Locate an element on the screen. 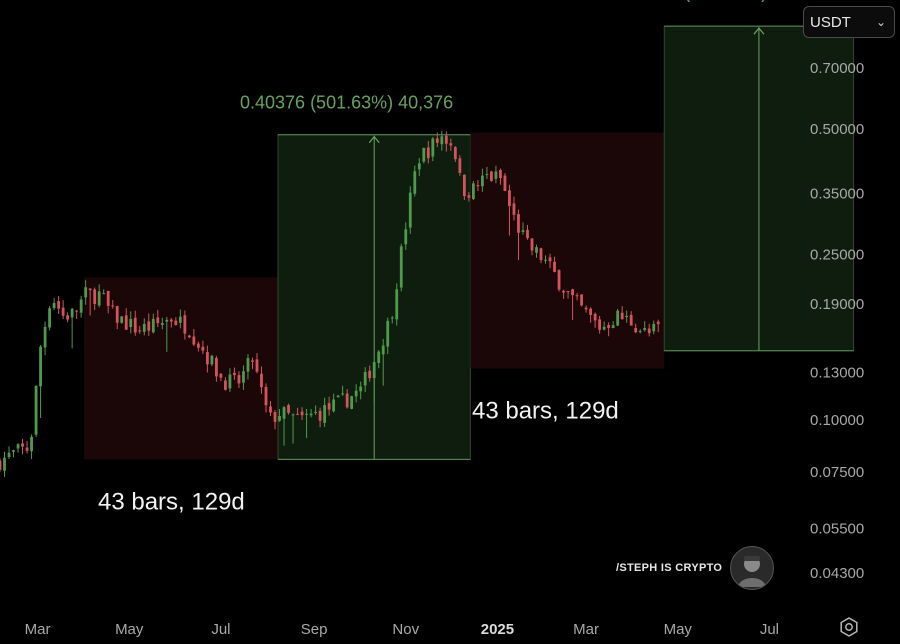 The height and width of the screenshot is (644, 900). date-range-label: 43 bars, 129d is located at coordinates (545, 411).